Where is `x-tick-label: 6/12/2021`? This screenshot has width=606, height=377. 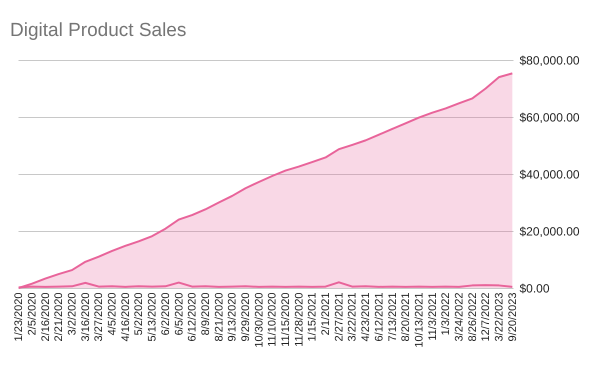
x-tick-label: 6/12/2021 is located at coordinates (379, 317).